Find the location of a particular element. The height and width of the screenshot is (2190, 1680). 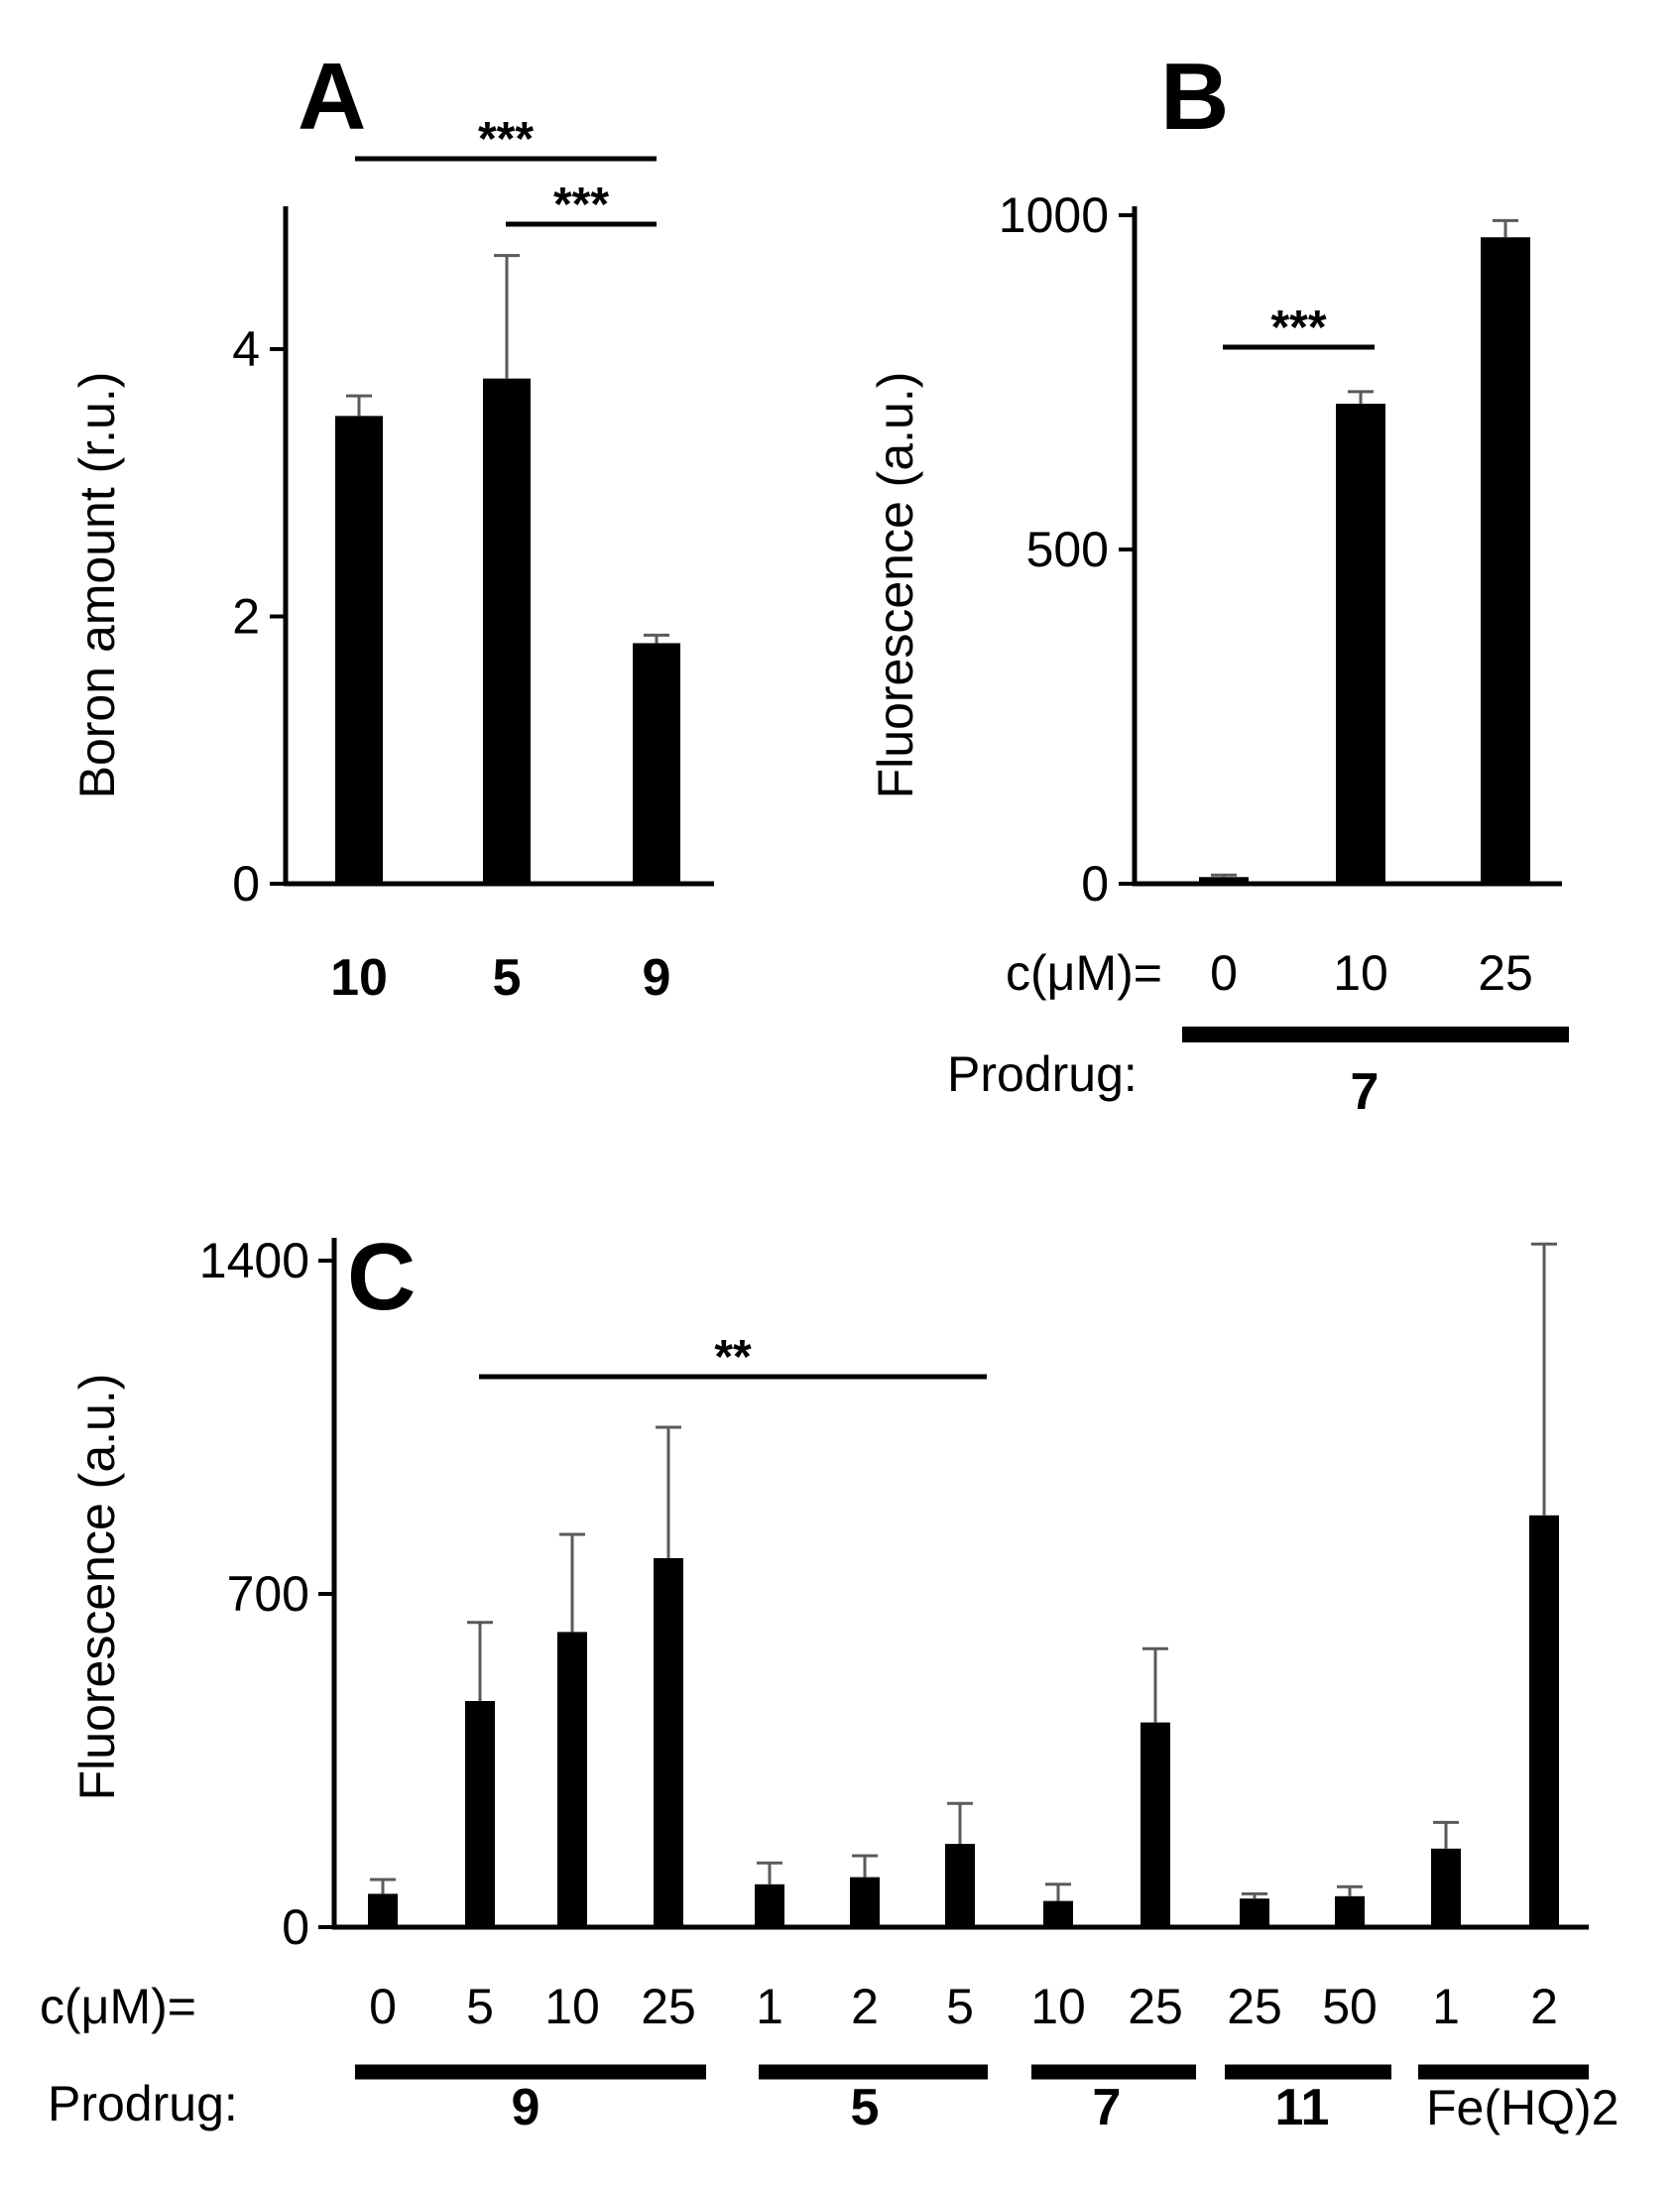

panel-b-y-ticks: 0 500 1000 is located at coordinates (1067, 549).